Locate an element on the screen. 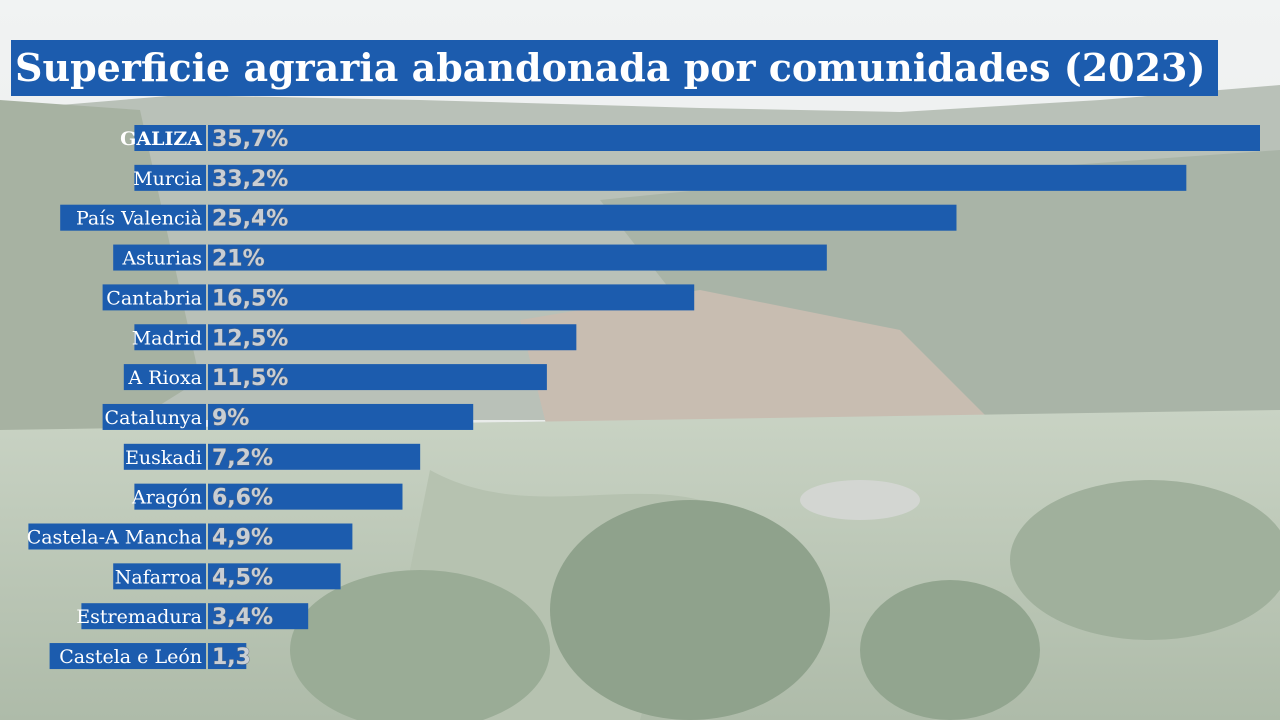 The image size is (1280, 720). category-label: Estremadura is located at coordinates (139, 617).